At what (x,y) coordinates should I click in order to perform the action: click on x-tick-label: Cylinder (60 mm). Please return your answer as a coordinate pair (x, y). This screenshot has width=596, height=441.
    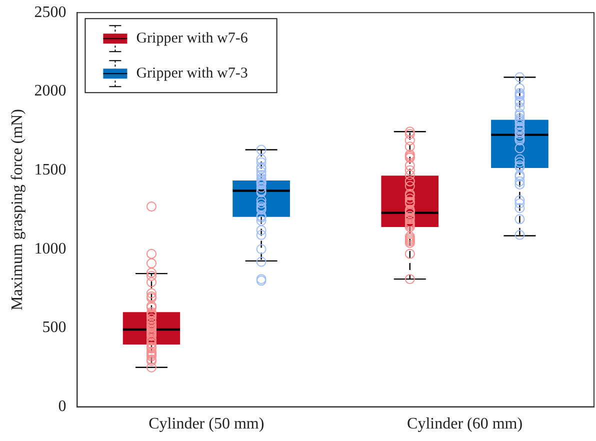
    Looking at the image, I should click on (465, 424).